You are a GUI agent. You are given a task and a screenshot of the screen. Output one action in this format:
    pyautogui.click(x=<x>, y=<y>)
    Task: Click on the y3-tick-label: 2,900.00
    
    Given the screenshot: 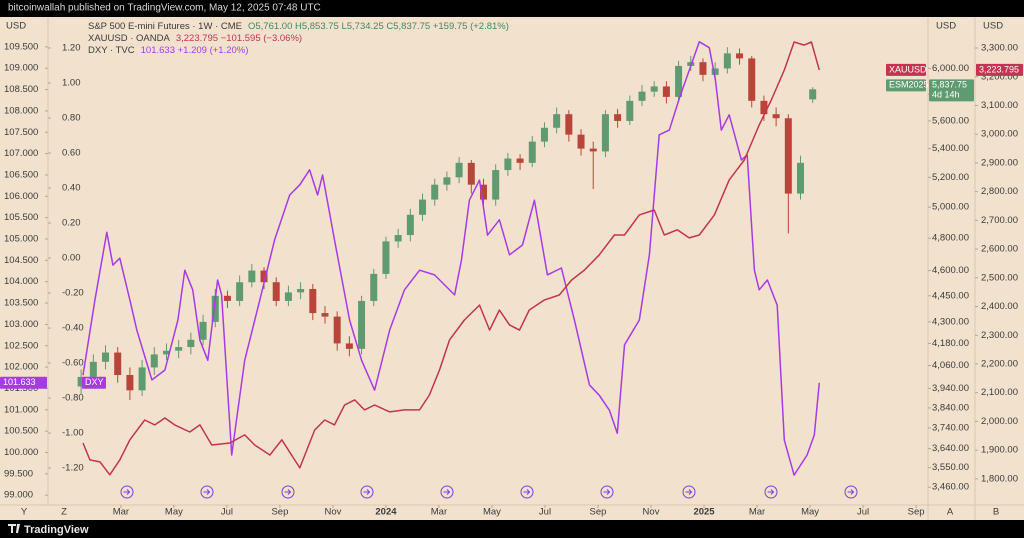 What is the action you would take?
    pyautogui.click(x=999, y=162)
    